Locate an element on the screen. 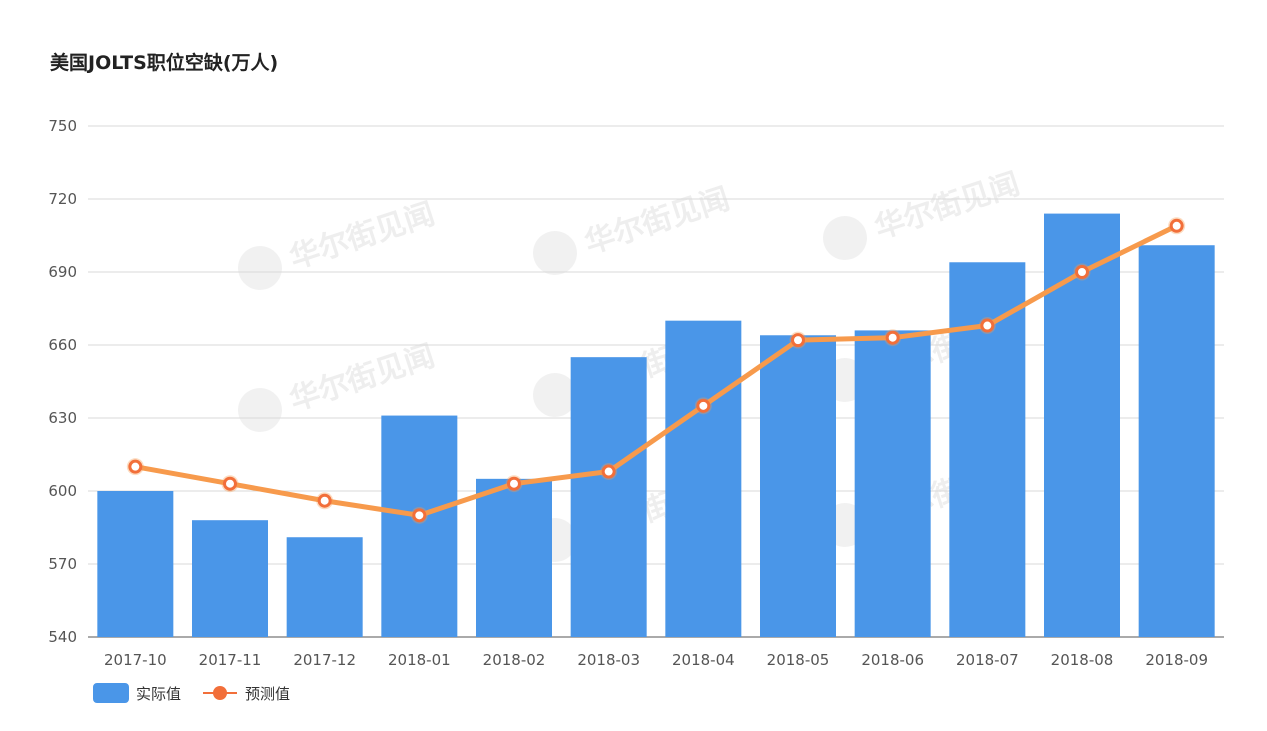 The height and width of the screenshot is (731, 1267). x-tick-label: 2018-05 is located at coordinates (798, 660).